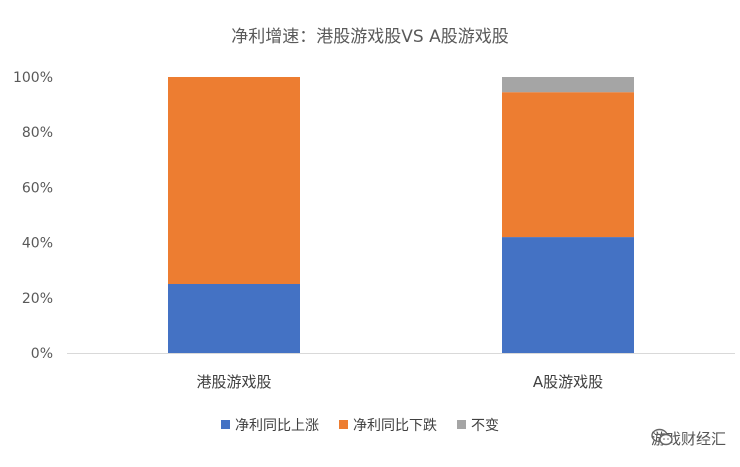  Describe the element at coordinates (42, 354) in the screenshot. I see `y-tick-label: 0%` at that location.